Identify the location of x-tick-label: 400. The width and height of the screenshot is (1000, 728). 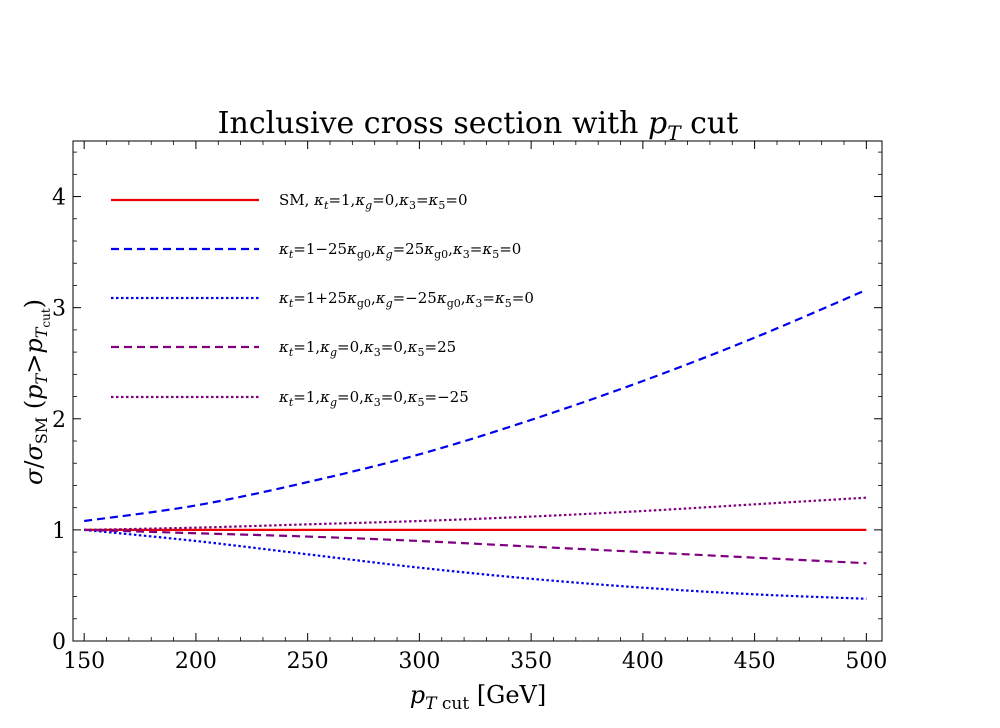
(643, 661).